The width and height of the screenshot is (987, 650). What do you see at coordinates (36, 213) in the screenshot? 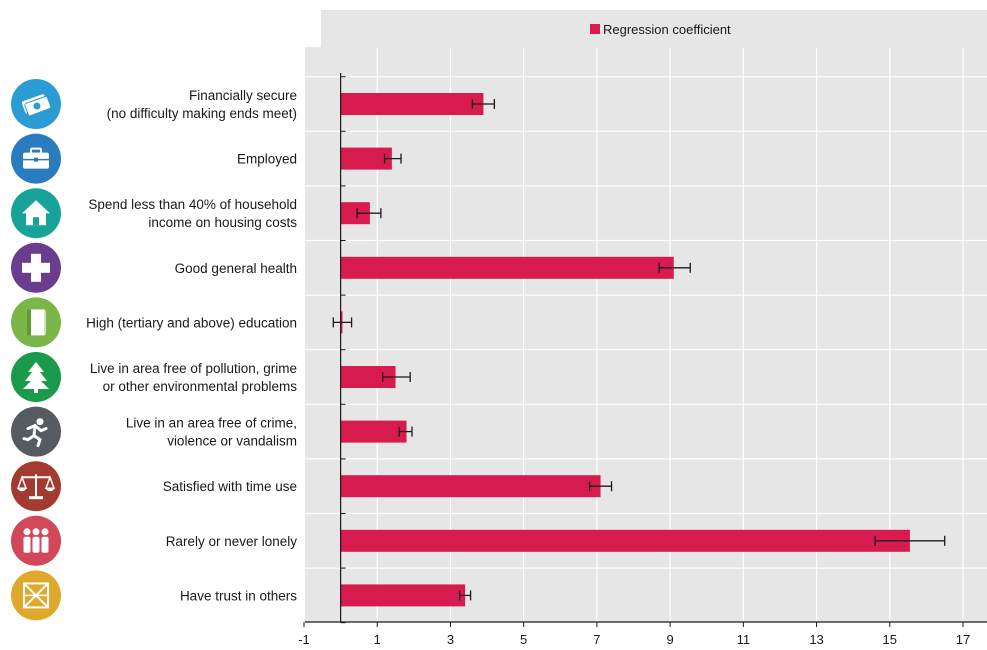
I see `house-icon` at bounding box center [36, 213].